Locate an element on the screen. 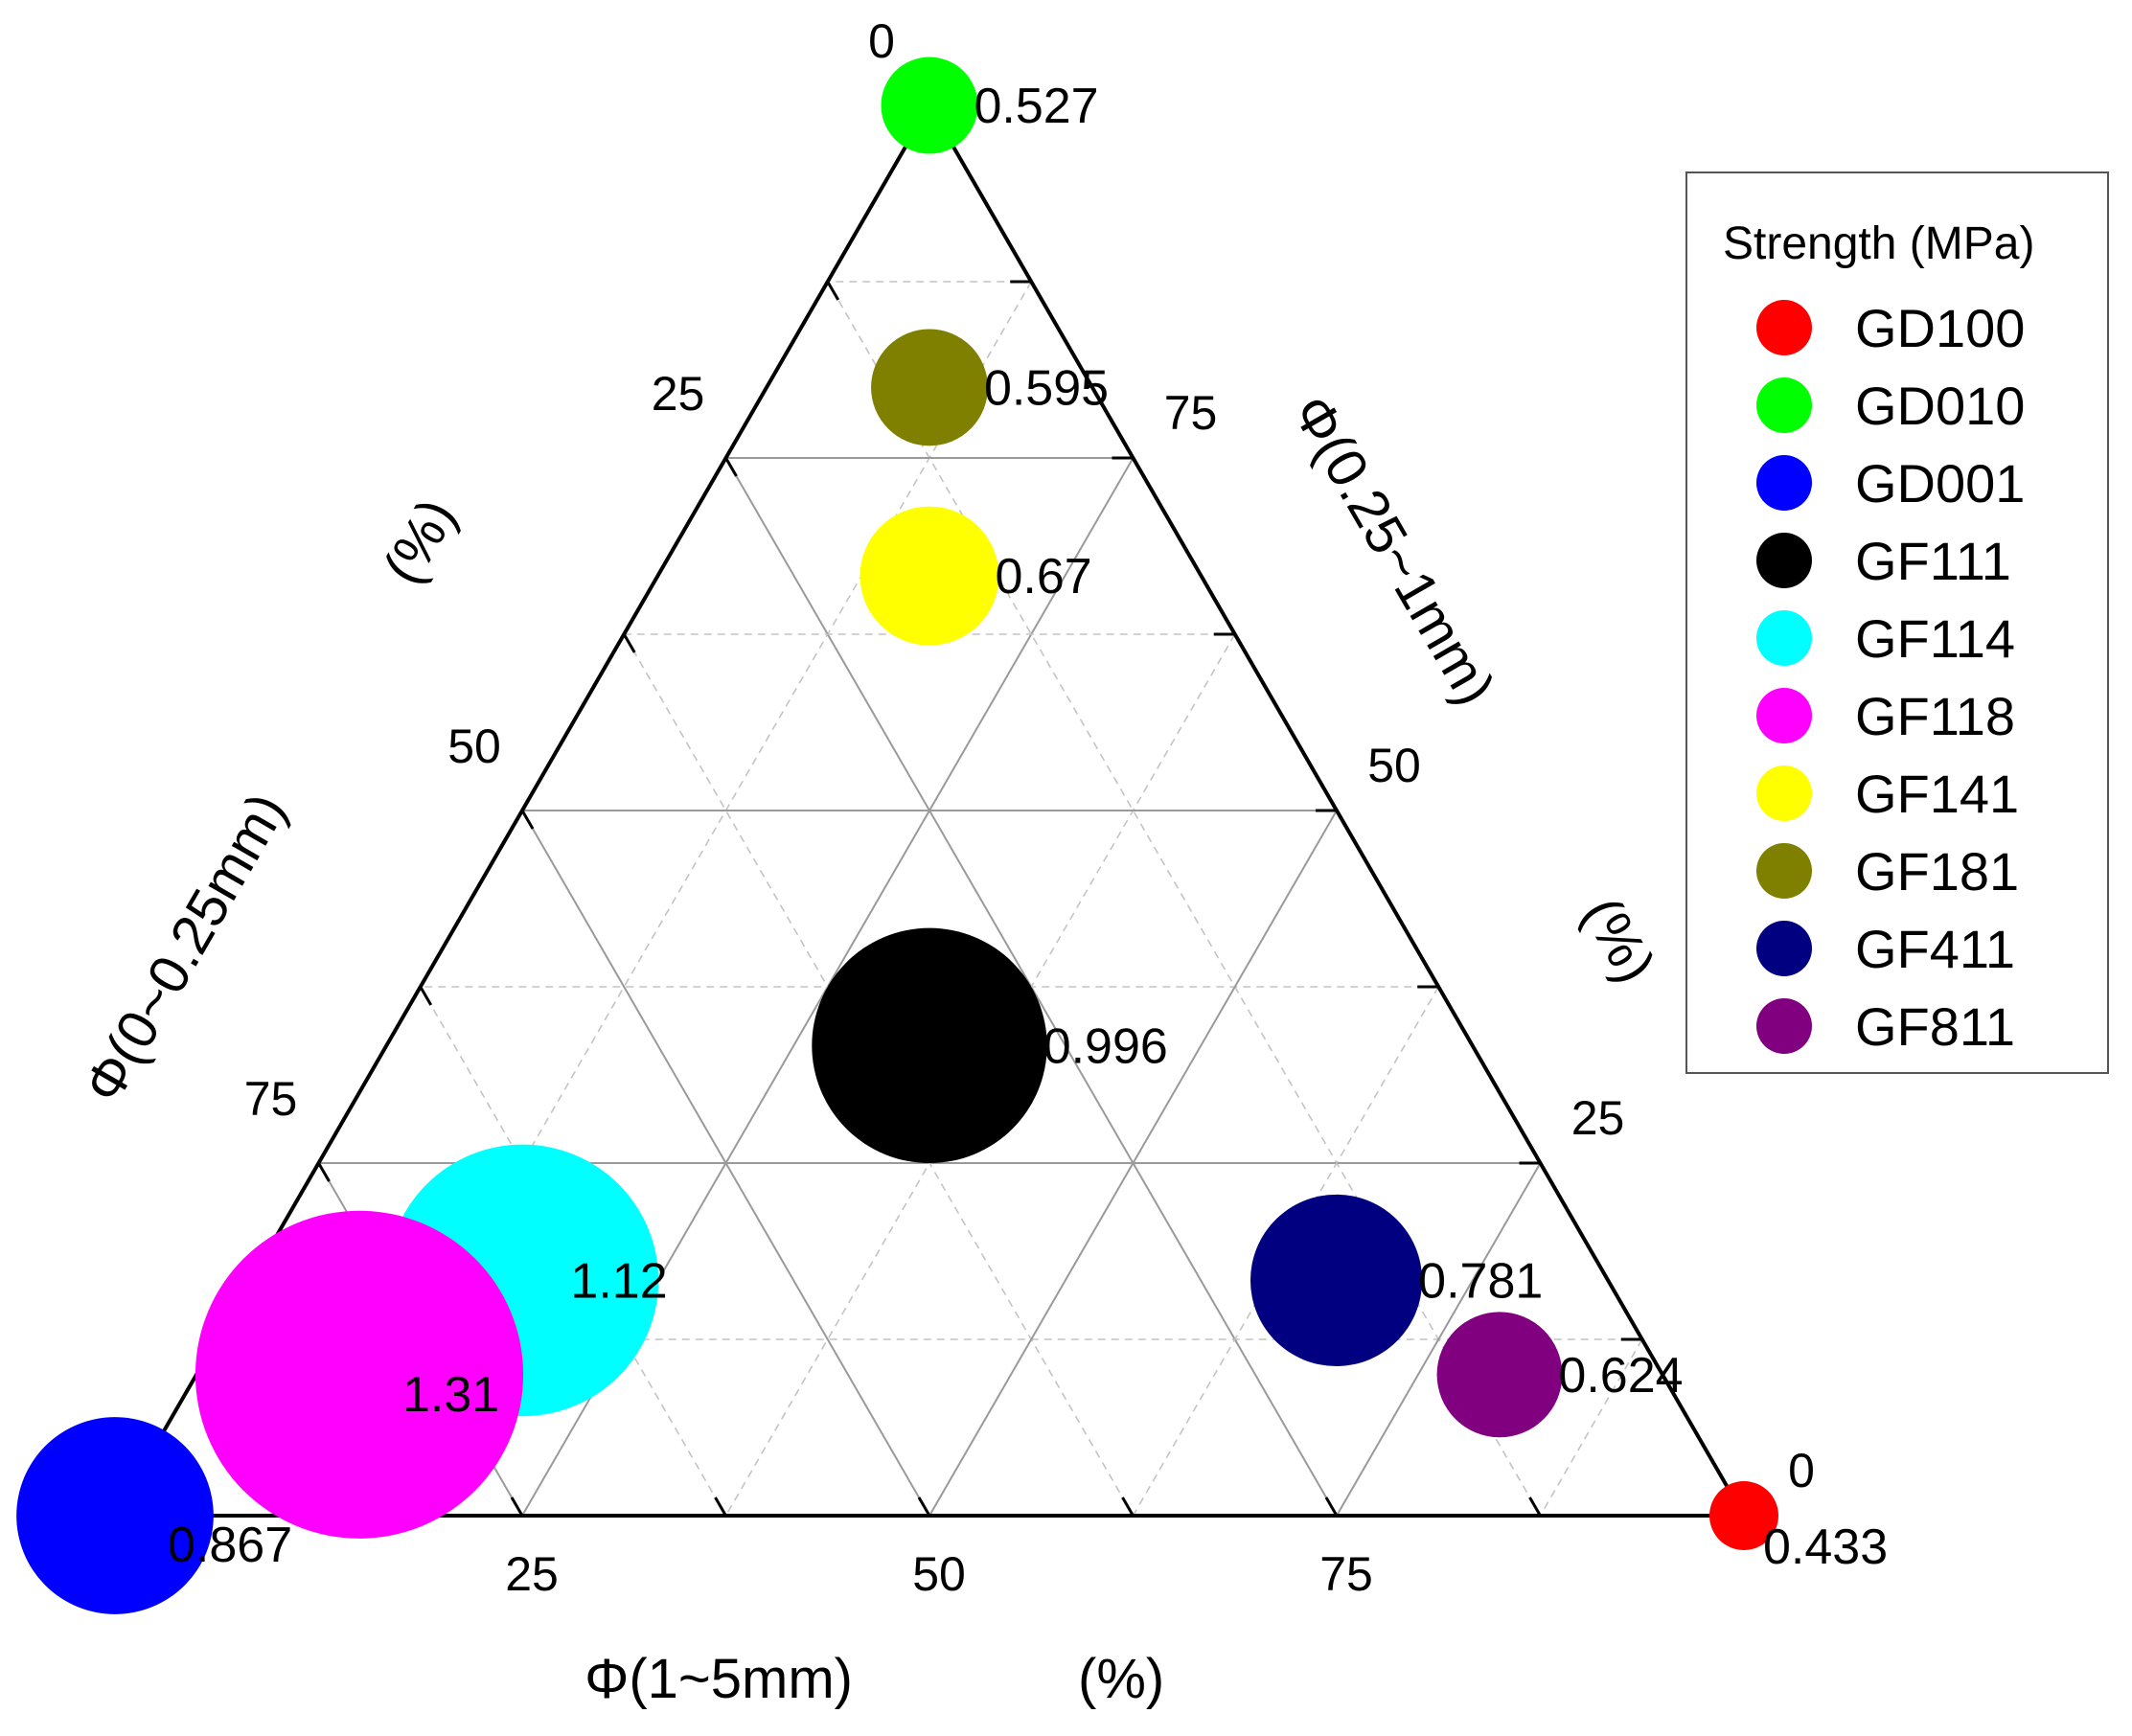  legend-marker-gf411 is located at coordinates (1784, 949).